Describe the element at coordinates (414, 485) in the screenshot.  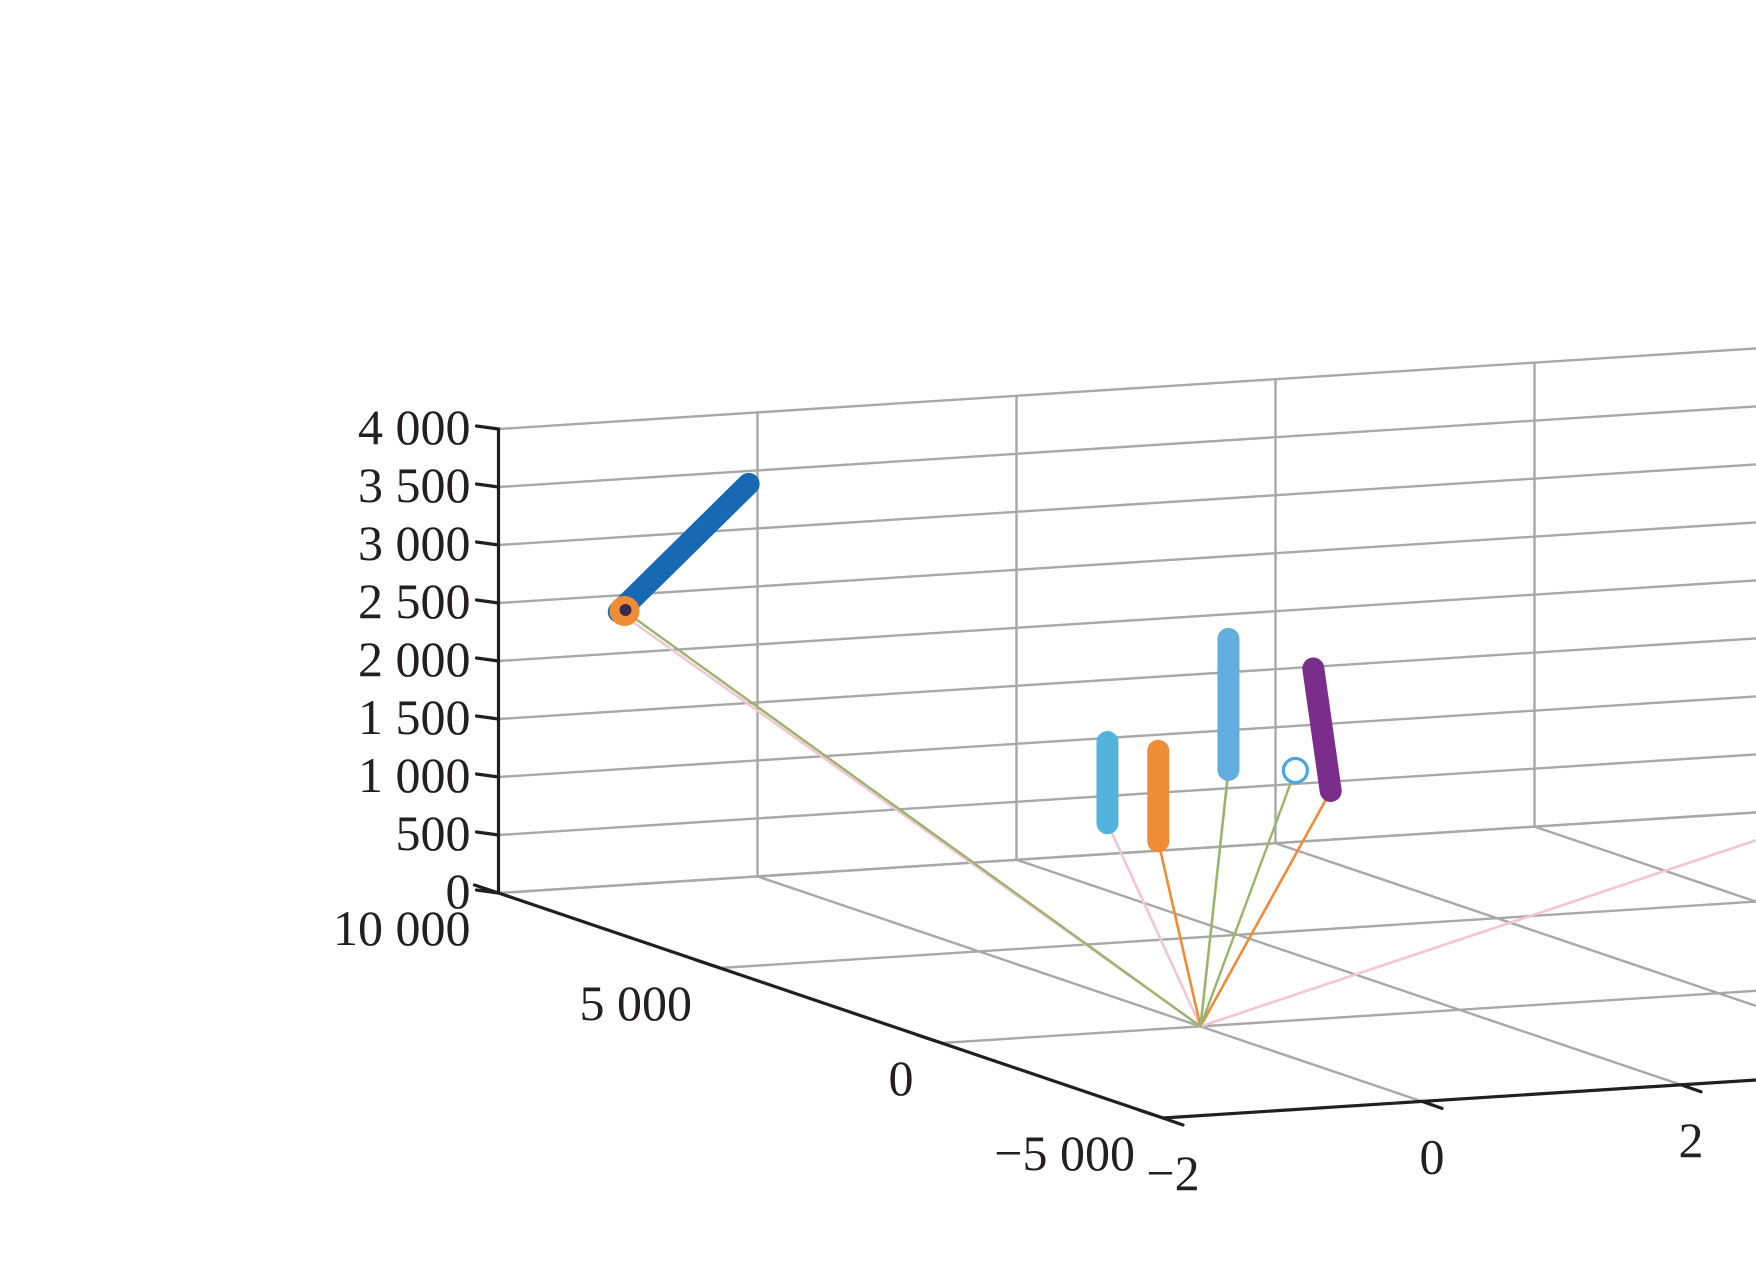
I see `z-tick-label: 3 500` at that location.